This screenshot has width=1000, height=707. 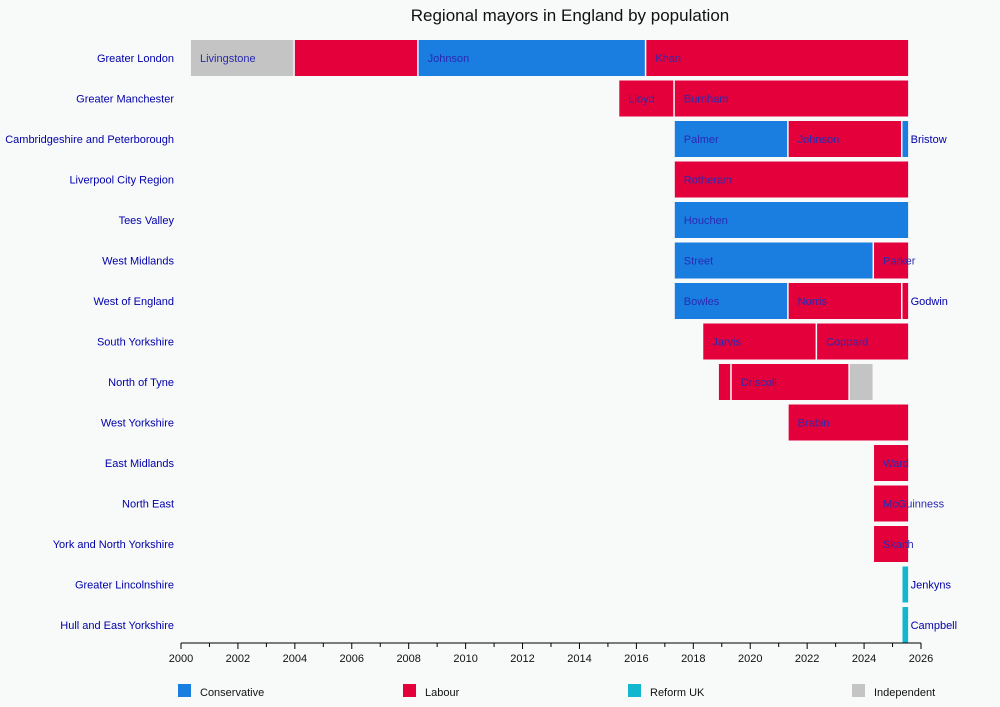 What do you see at coordinates (238, 659) in the screenshot?
I see `x-tick-label: 2002` at bounding box center [238, 659].